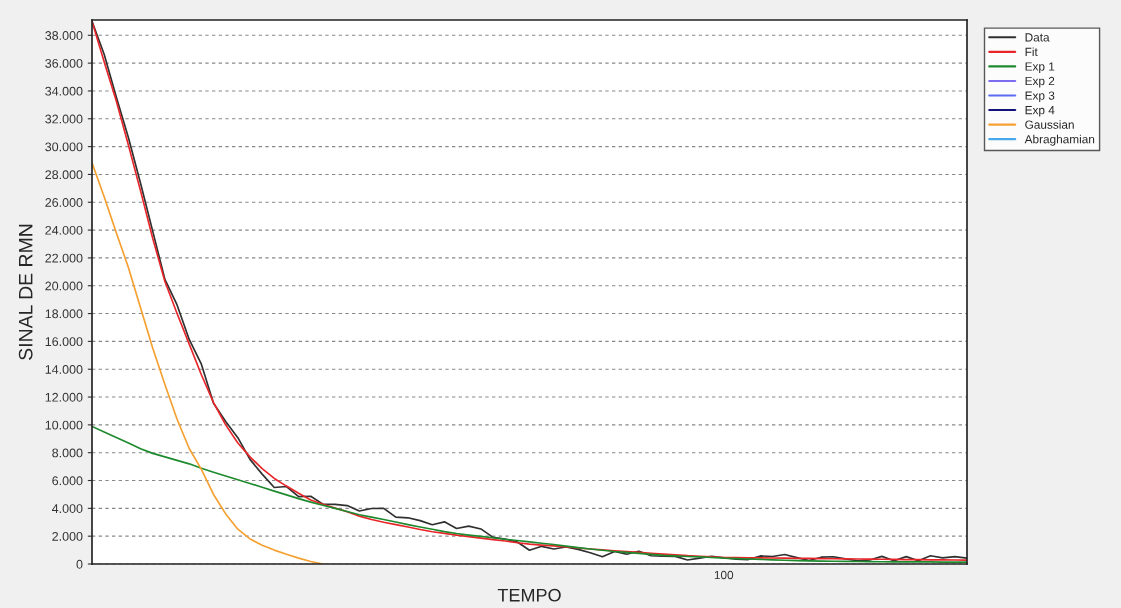 The width and height of the screenshot is (1121, 608). Describe the element at coordinates (64, 91) in the screenshot. I see `y-tick-label: 34.000` at that location.